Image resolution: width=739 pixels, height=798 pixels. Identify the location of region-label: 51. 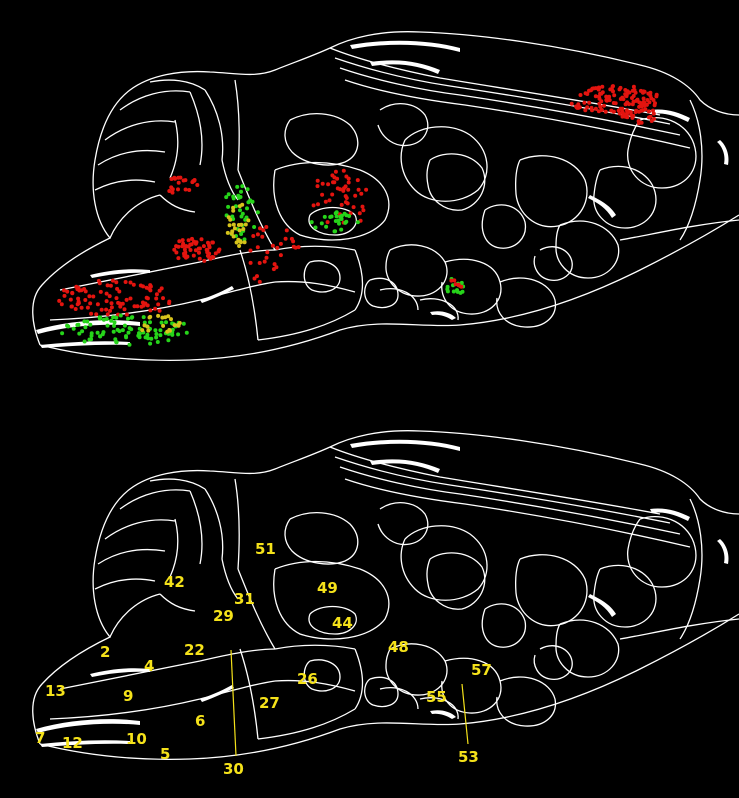
(265, 549).